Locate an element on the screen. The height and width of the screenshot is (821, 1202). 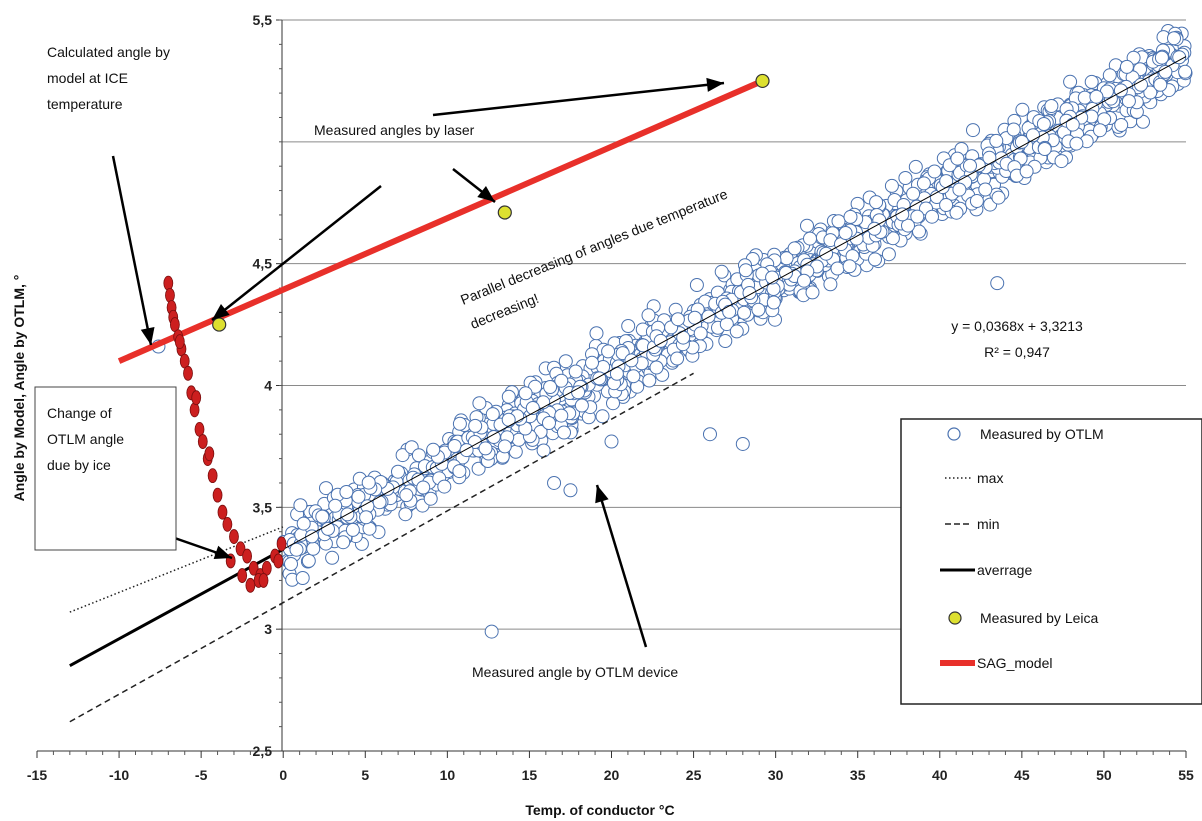
legend-label: SAG_model is located at coordinates (1014, 663).